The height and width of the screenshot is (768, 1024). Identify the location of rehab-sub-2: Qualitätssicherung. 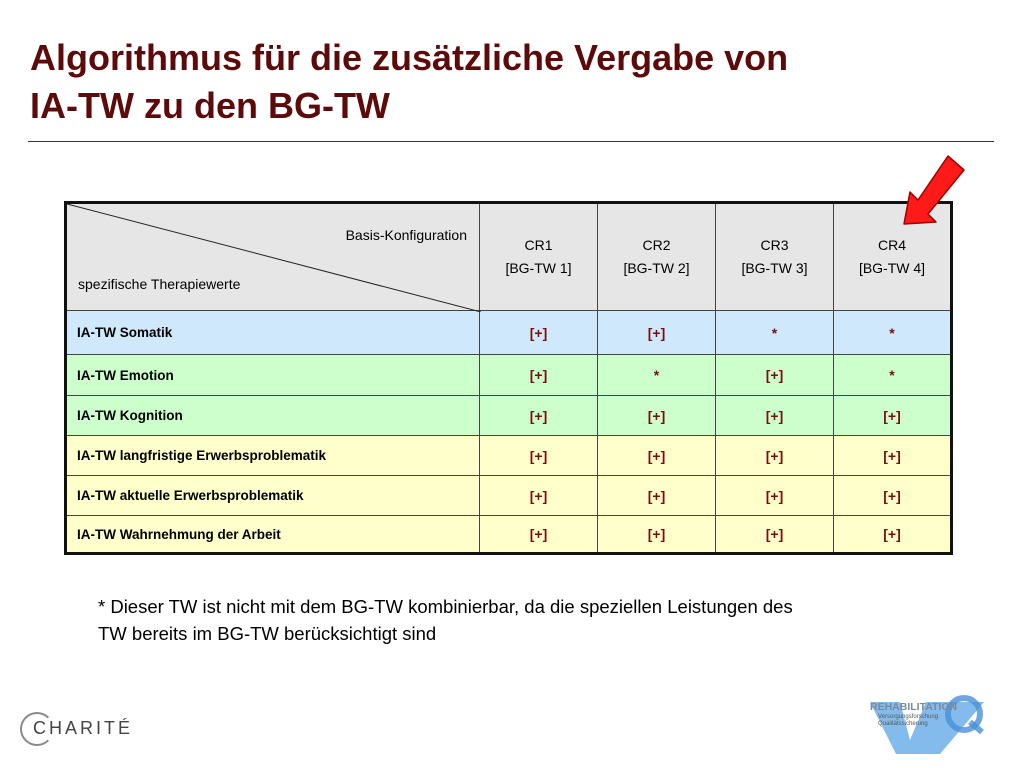
(903, 724).